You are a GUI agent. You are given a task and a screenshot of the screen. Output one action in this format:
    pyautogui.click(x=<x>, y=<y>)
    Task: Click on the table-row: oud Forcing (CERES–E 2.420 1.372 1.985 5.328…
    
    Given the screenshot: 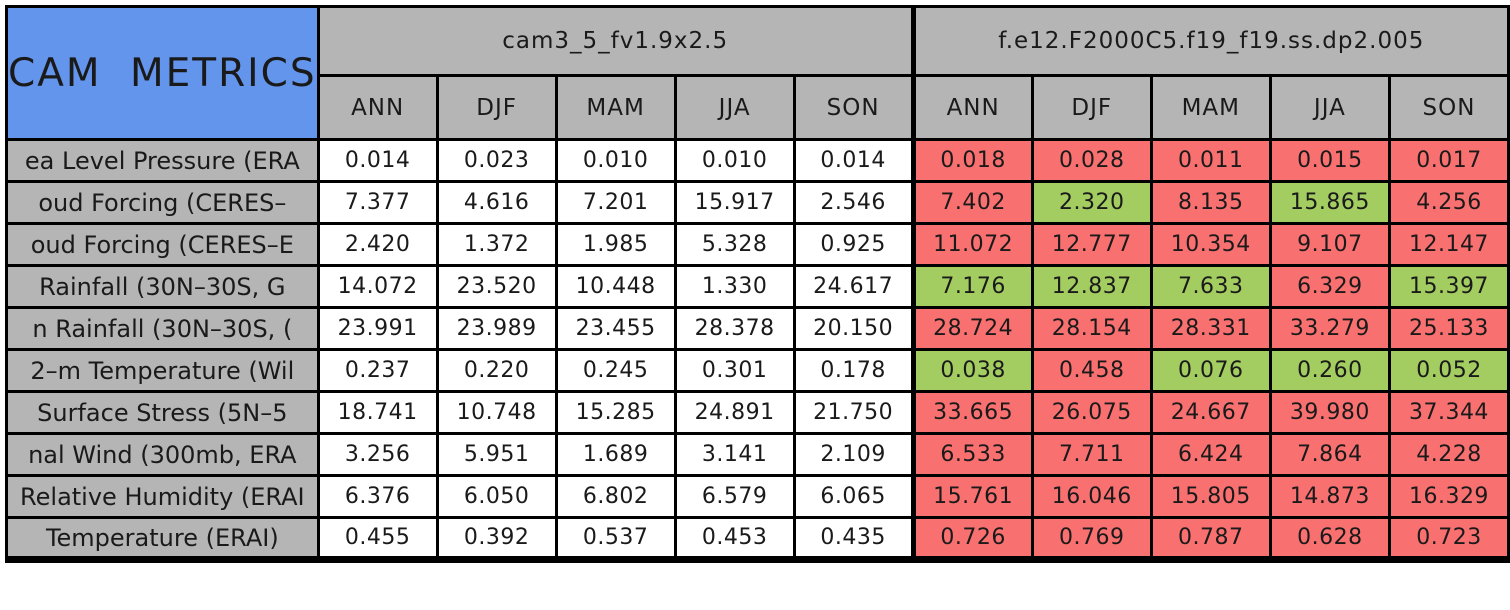 What is the action you would take?
    pyautogui.click(x=757, y=244)
    